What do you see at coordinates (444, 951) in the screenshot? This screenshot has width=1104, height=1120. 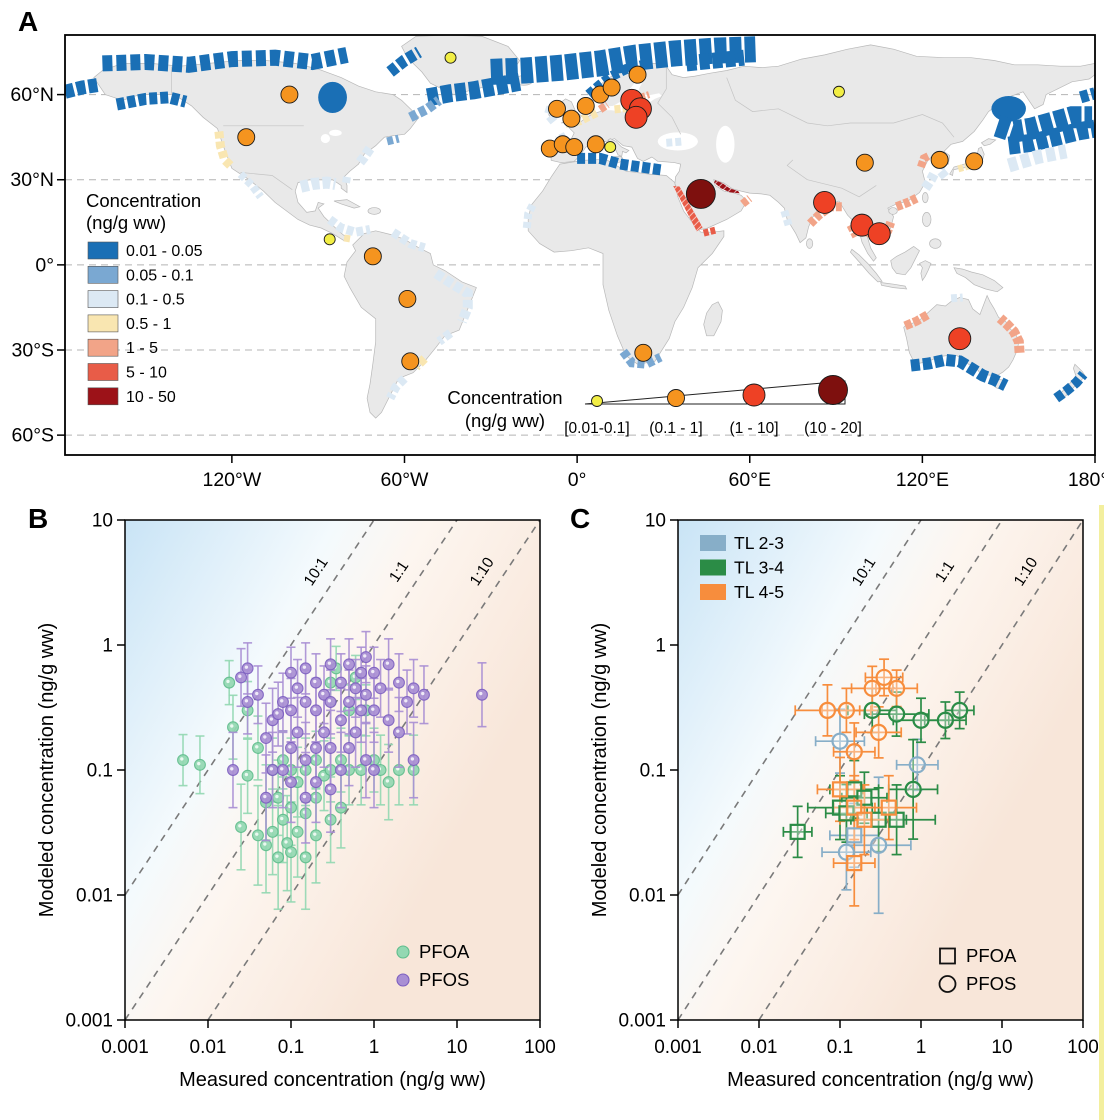 I see `legend-series-label: PFOA` at bounding box center [444, 951].